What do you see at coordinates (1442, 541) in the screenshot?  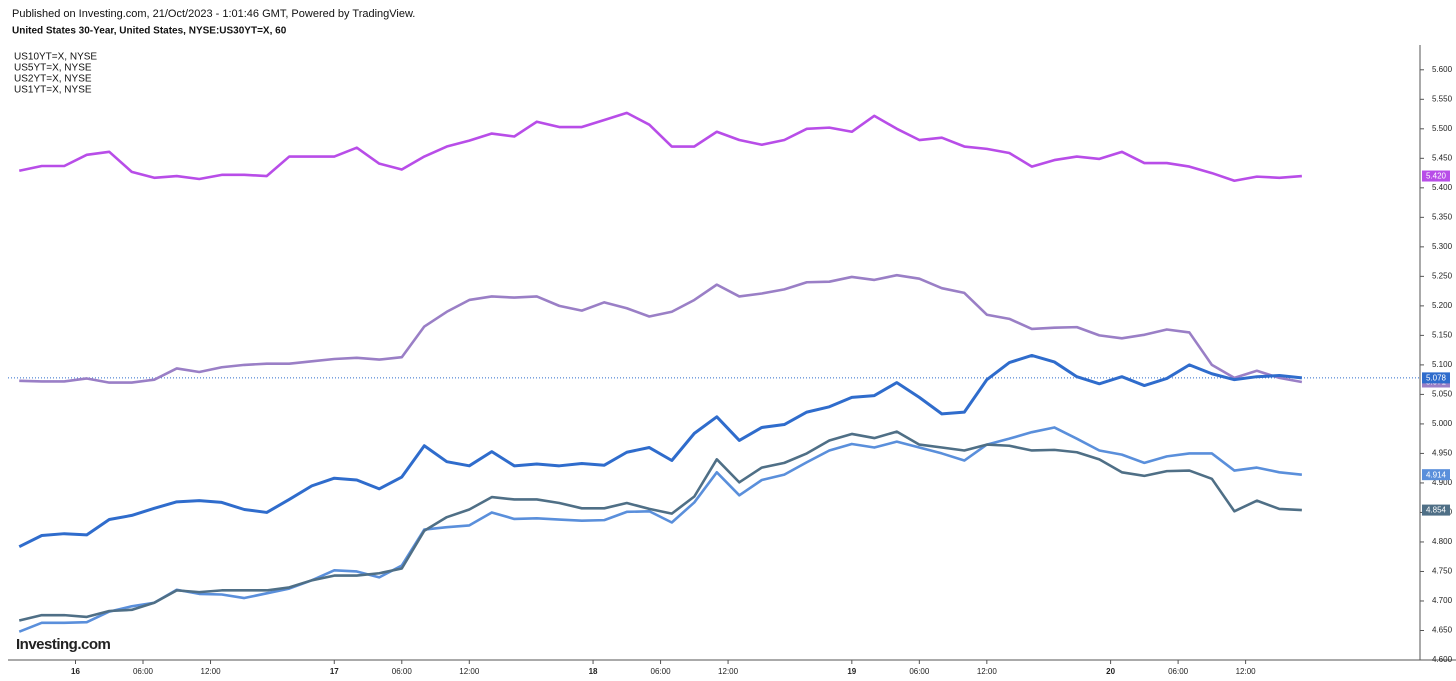 I see `y-tick-label: 4.800` at bounding box center [1442, 541].